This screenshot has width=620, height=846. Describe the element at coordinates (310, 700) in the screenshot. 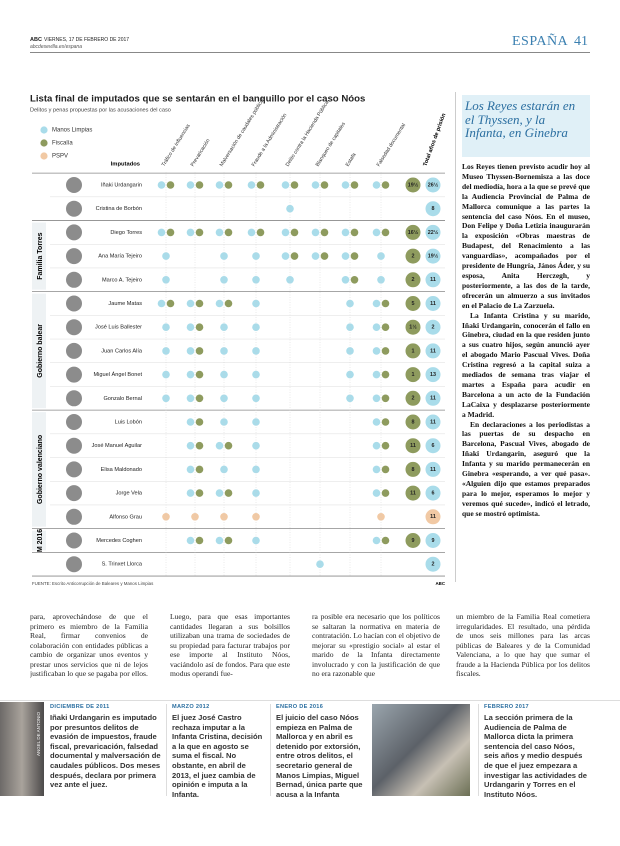

I see `timeline-rule` at that location.